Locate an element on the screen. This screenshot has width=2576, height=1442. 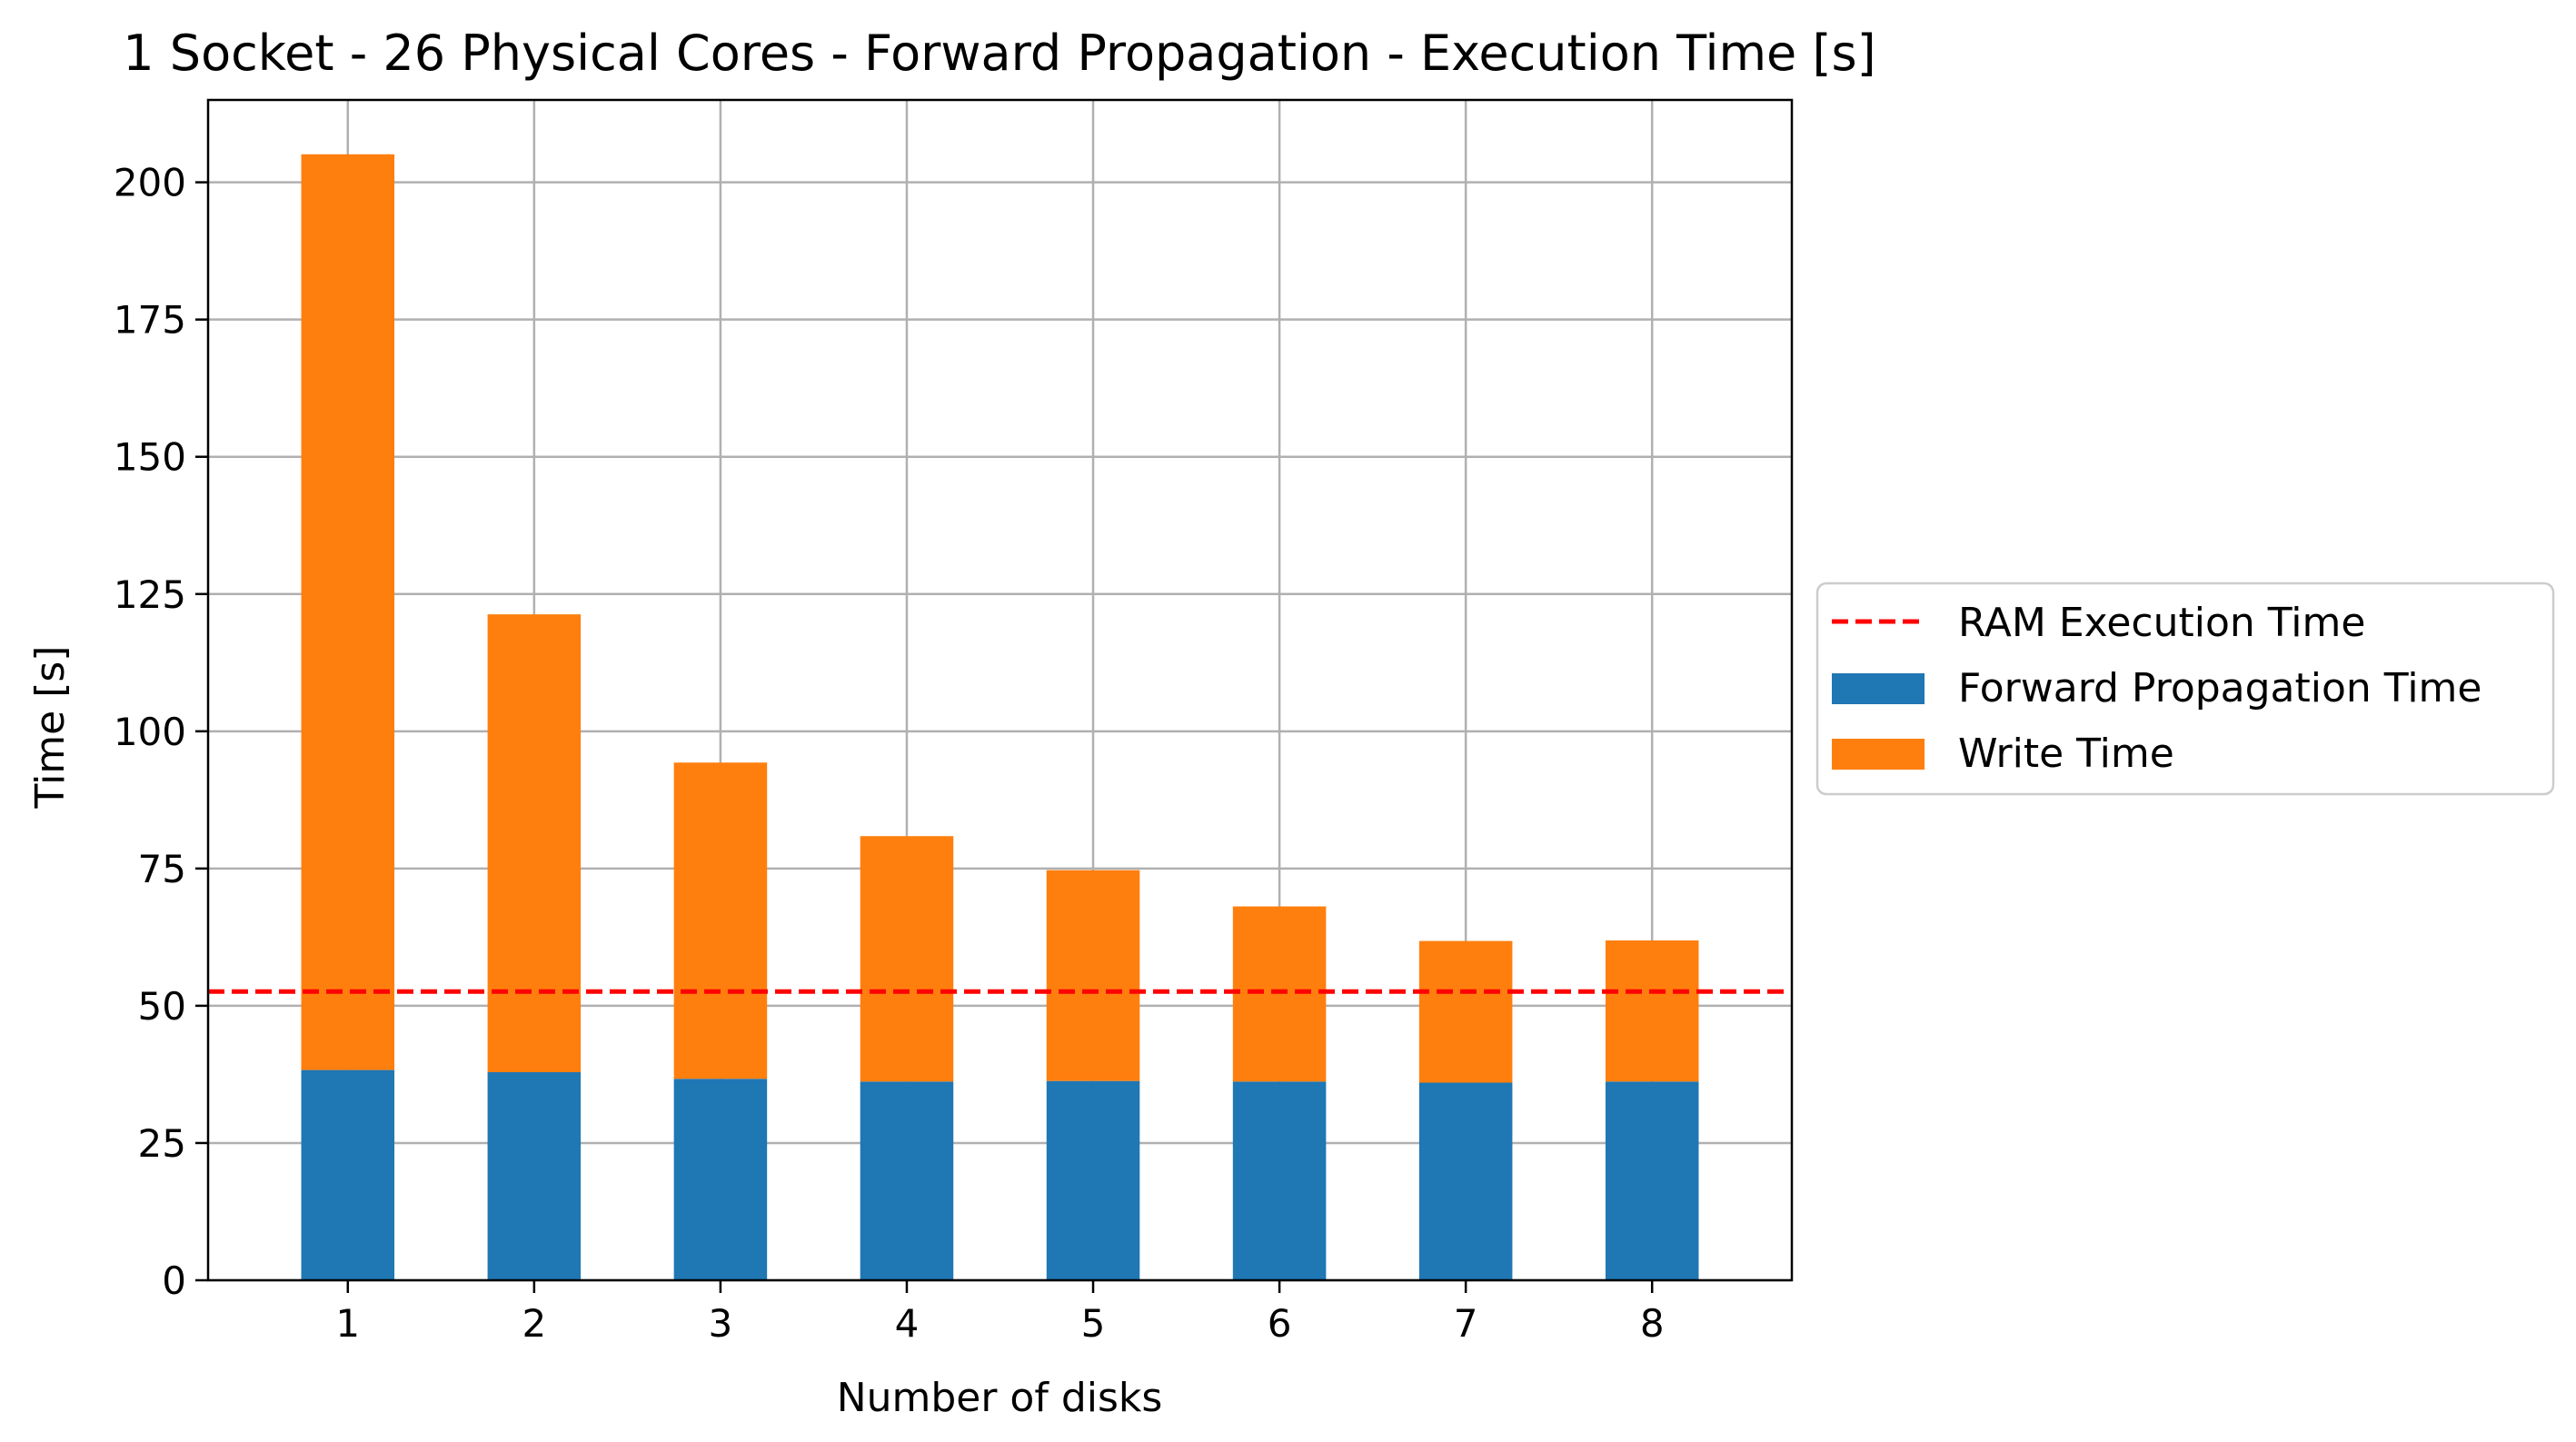
y-tick-label: 150 is located at coordinates (150, 458).